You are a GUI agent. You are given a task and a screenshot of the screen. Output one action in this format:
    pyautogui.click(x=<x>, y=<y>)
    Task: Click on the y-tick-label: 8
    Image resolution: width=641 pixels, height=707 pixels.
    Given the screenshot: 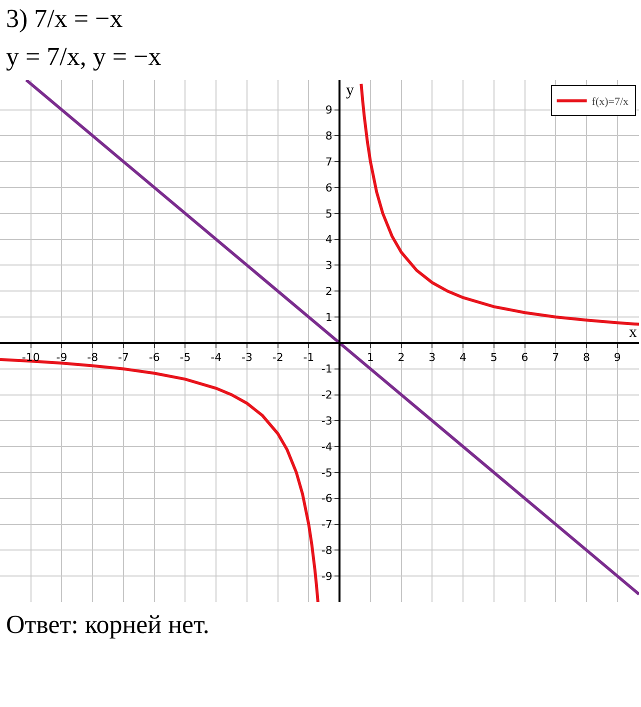 What is the action you would take?
    pyautogui.click(x=328, y=136)
    